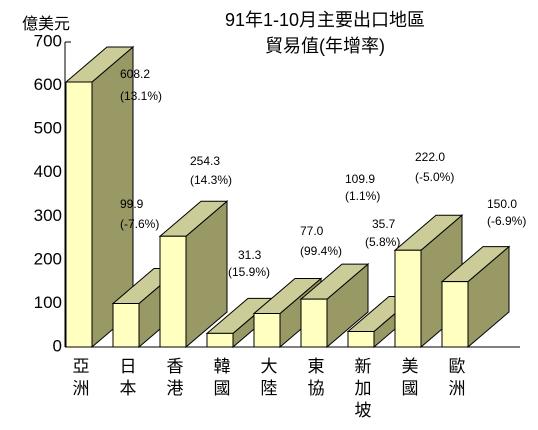 The width and height of the screenshot is (538, 430). What do you see at coordinates (325, 46) in the screenshot?
I see `chart-subtitle: 貿易值(年增率)` at bounding box center [325, 46].